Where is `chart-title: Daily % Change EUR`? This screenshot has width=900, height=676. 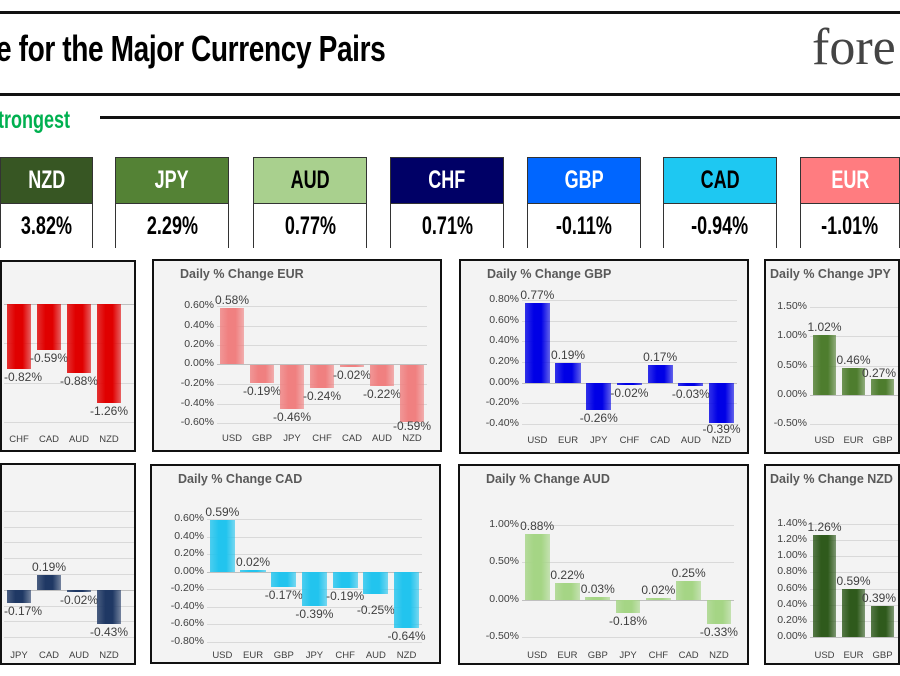 chart-title: Daily % Change EUR is located at coordinates (242, 274).